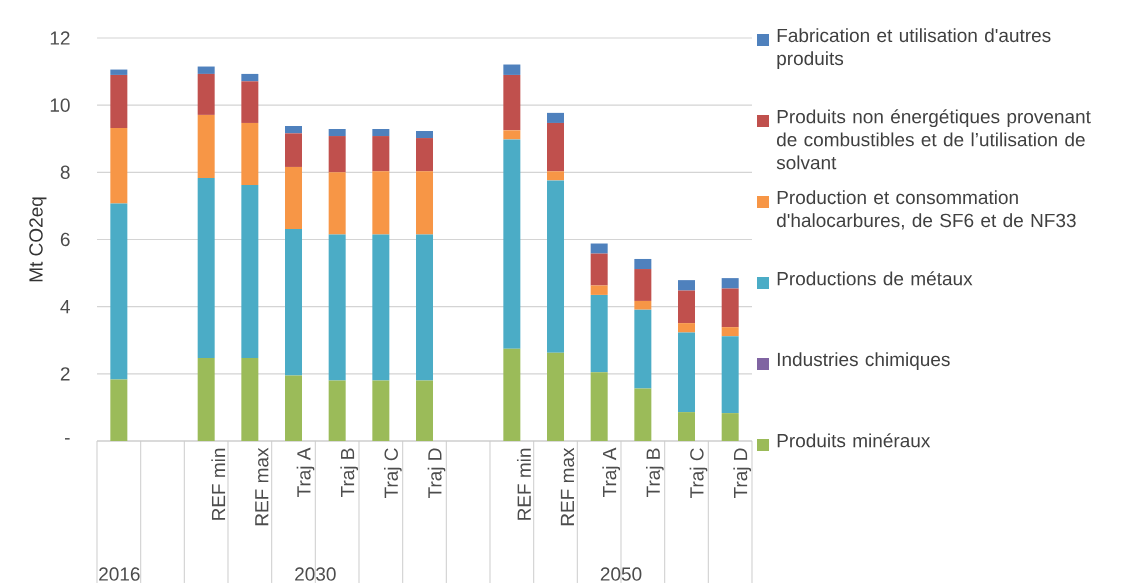  What do you see at coordinates (875, 278) in the screenshot?
I see `legend-label: Productions de métaux` at bounding box center [875, 278].